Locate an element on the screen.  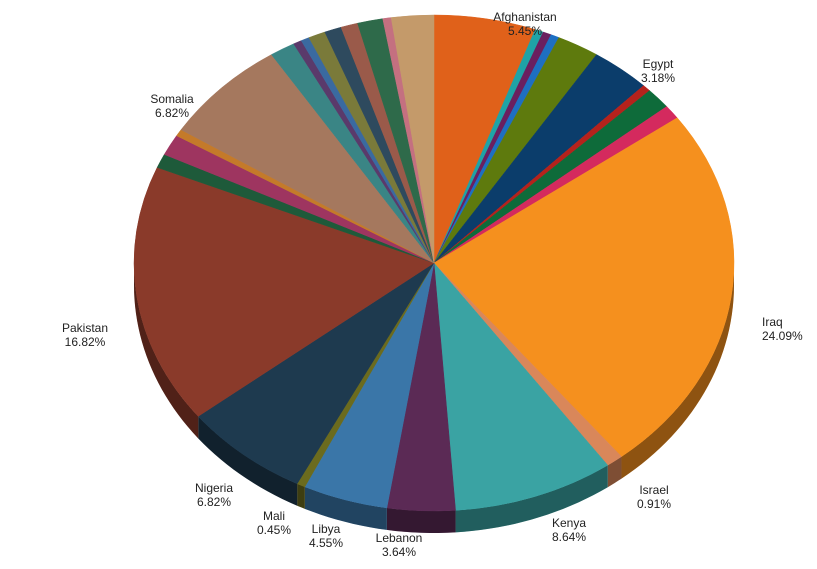
slice-label-percent: 0.91% is located at coordinates (654, 504).